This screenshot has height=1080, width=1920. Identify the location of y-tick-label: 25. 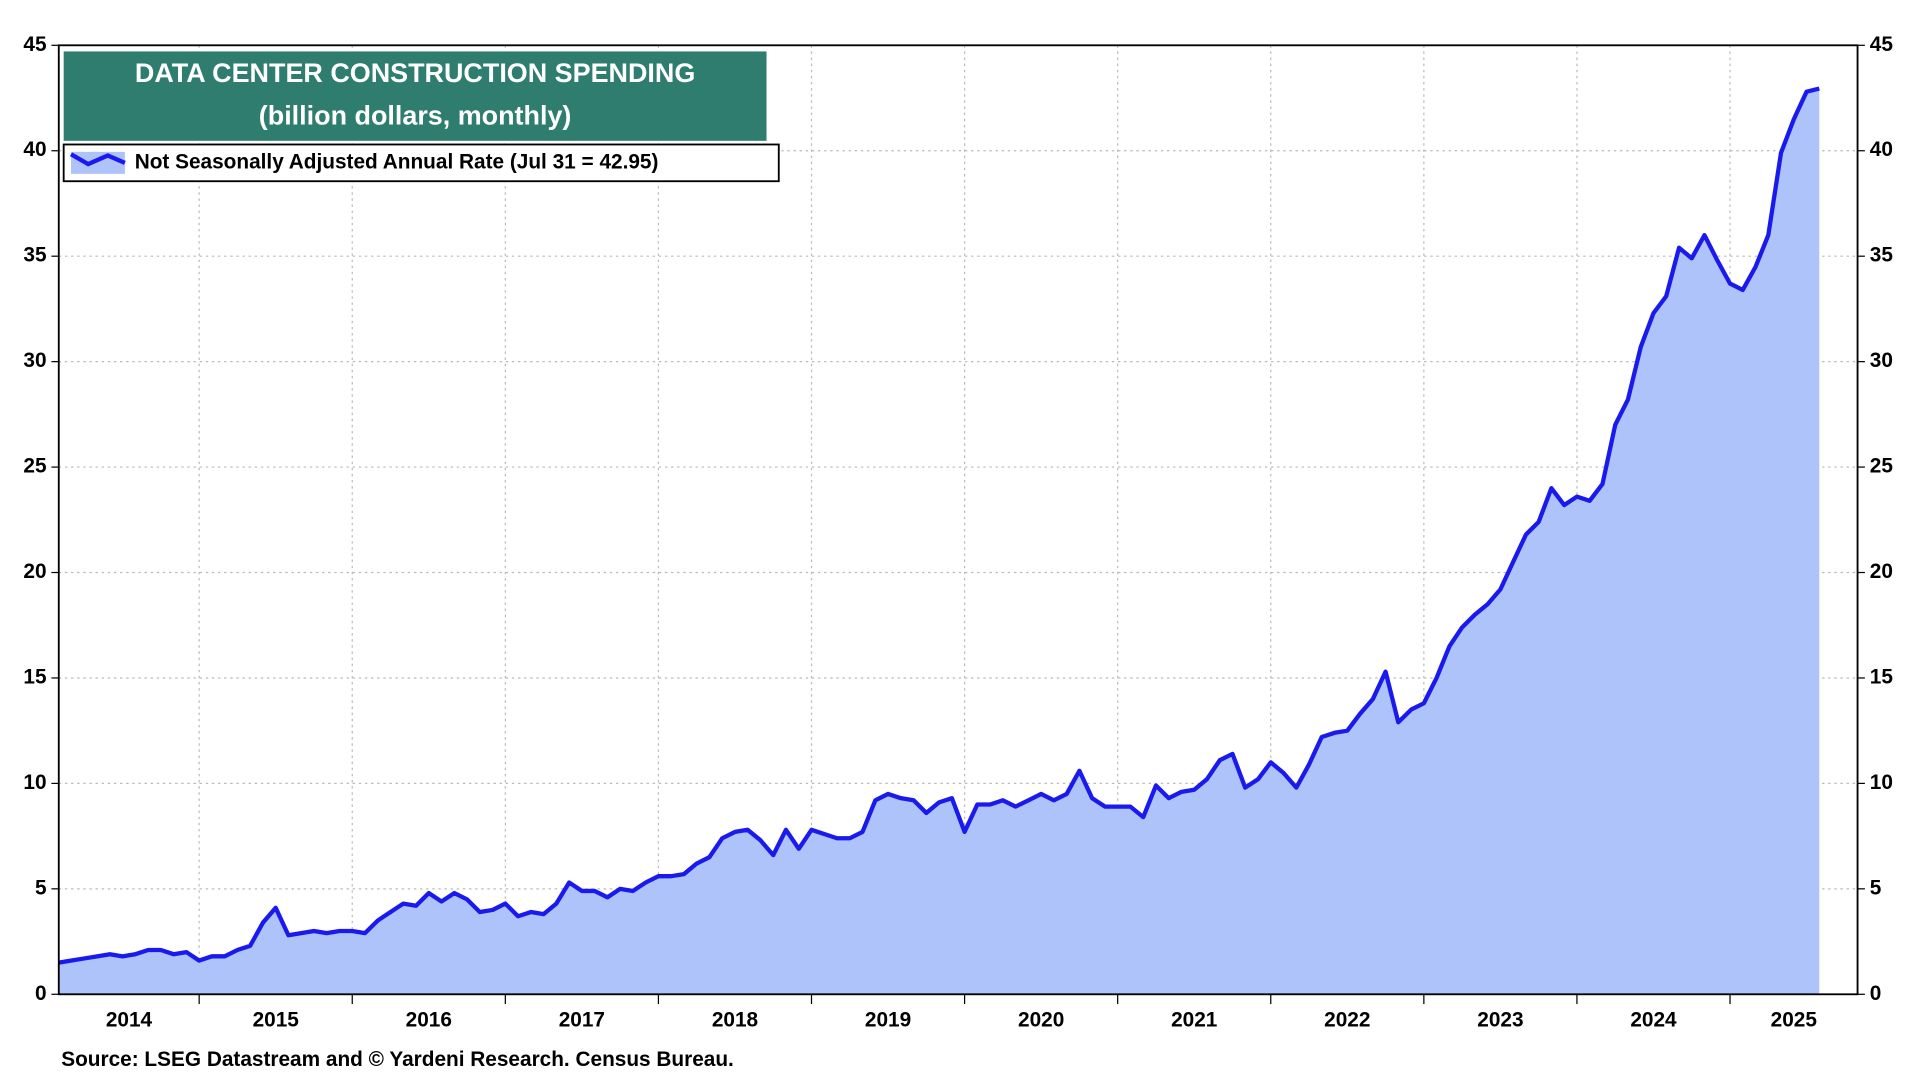
(34, 466).